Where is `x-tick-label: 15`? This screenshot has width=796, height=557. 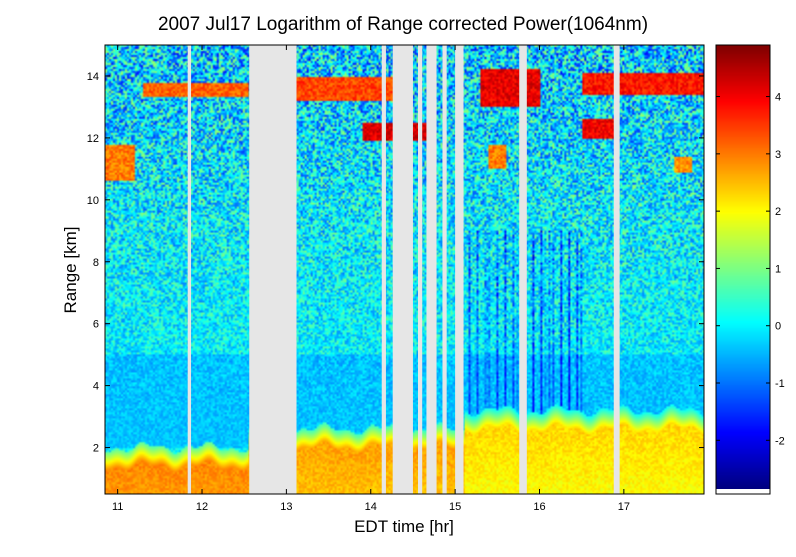 x-tick-label: 15 is located at coordinates (455, 507).